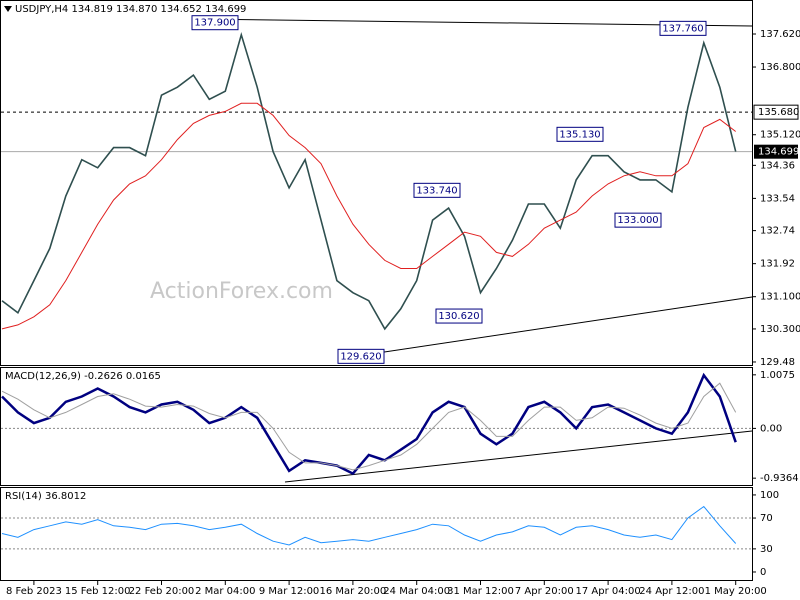 This screenshot has width=800, height=600. Describe the element at coordinates (777, 264) in the screenshot. I see `y-tick-label: 131.92` at that location.